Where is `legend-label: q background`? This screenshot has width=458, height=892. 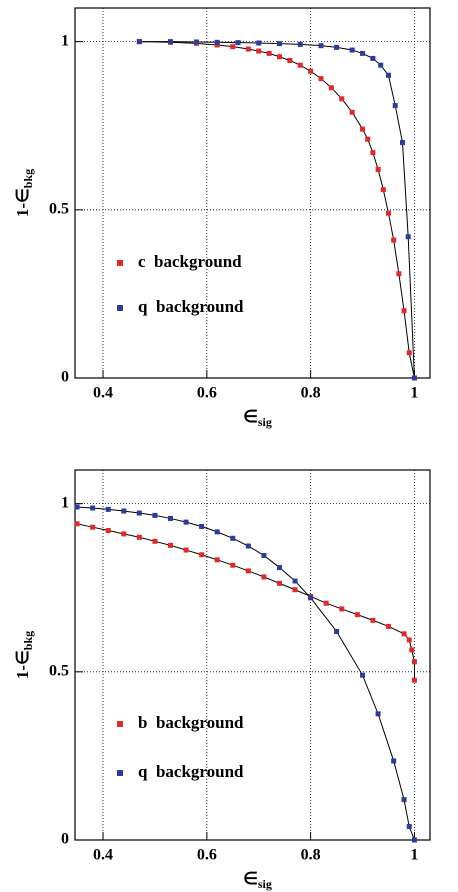 legend-label: q background is located at coordinates (191, 771).